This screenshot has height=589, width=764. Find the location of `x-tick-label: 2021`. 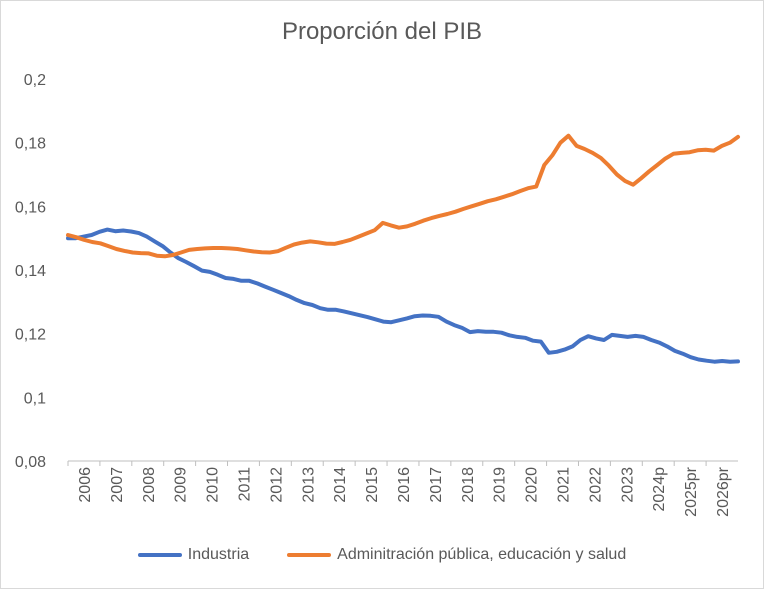

x-tick-label: 2021 is located at coordinates (564, 485).